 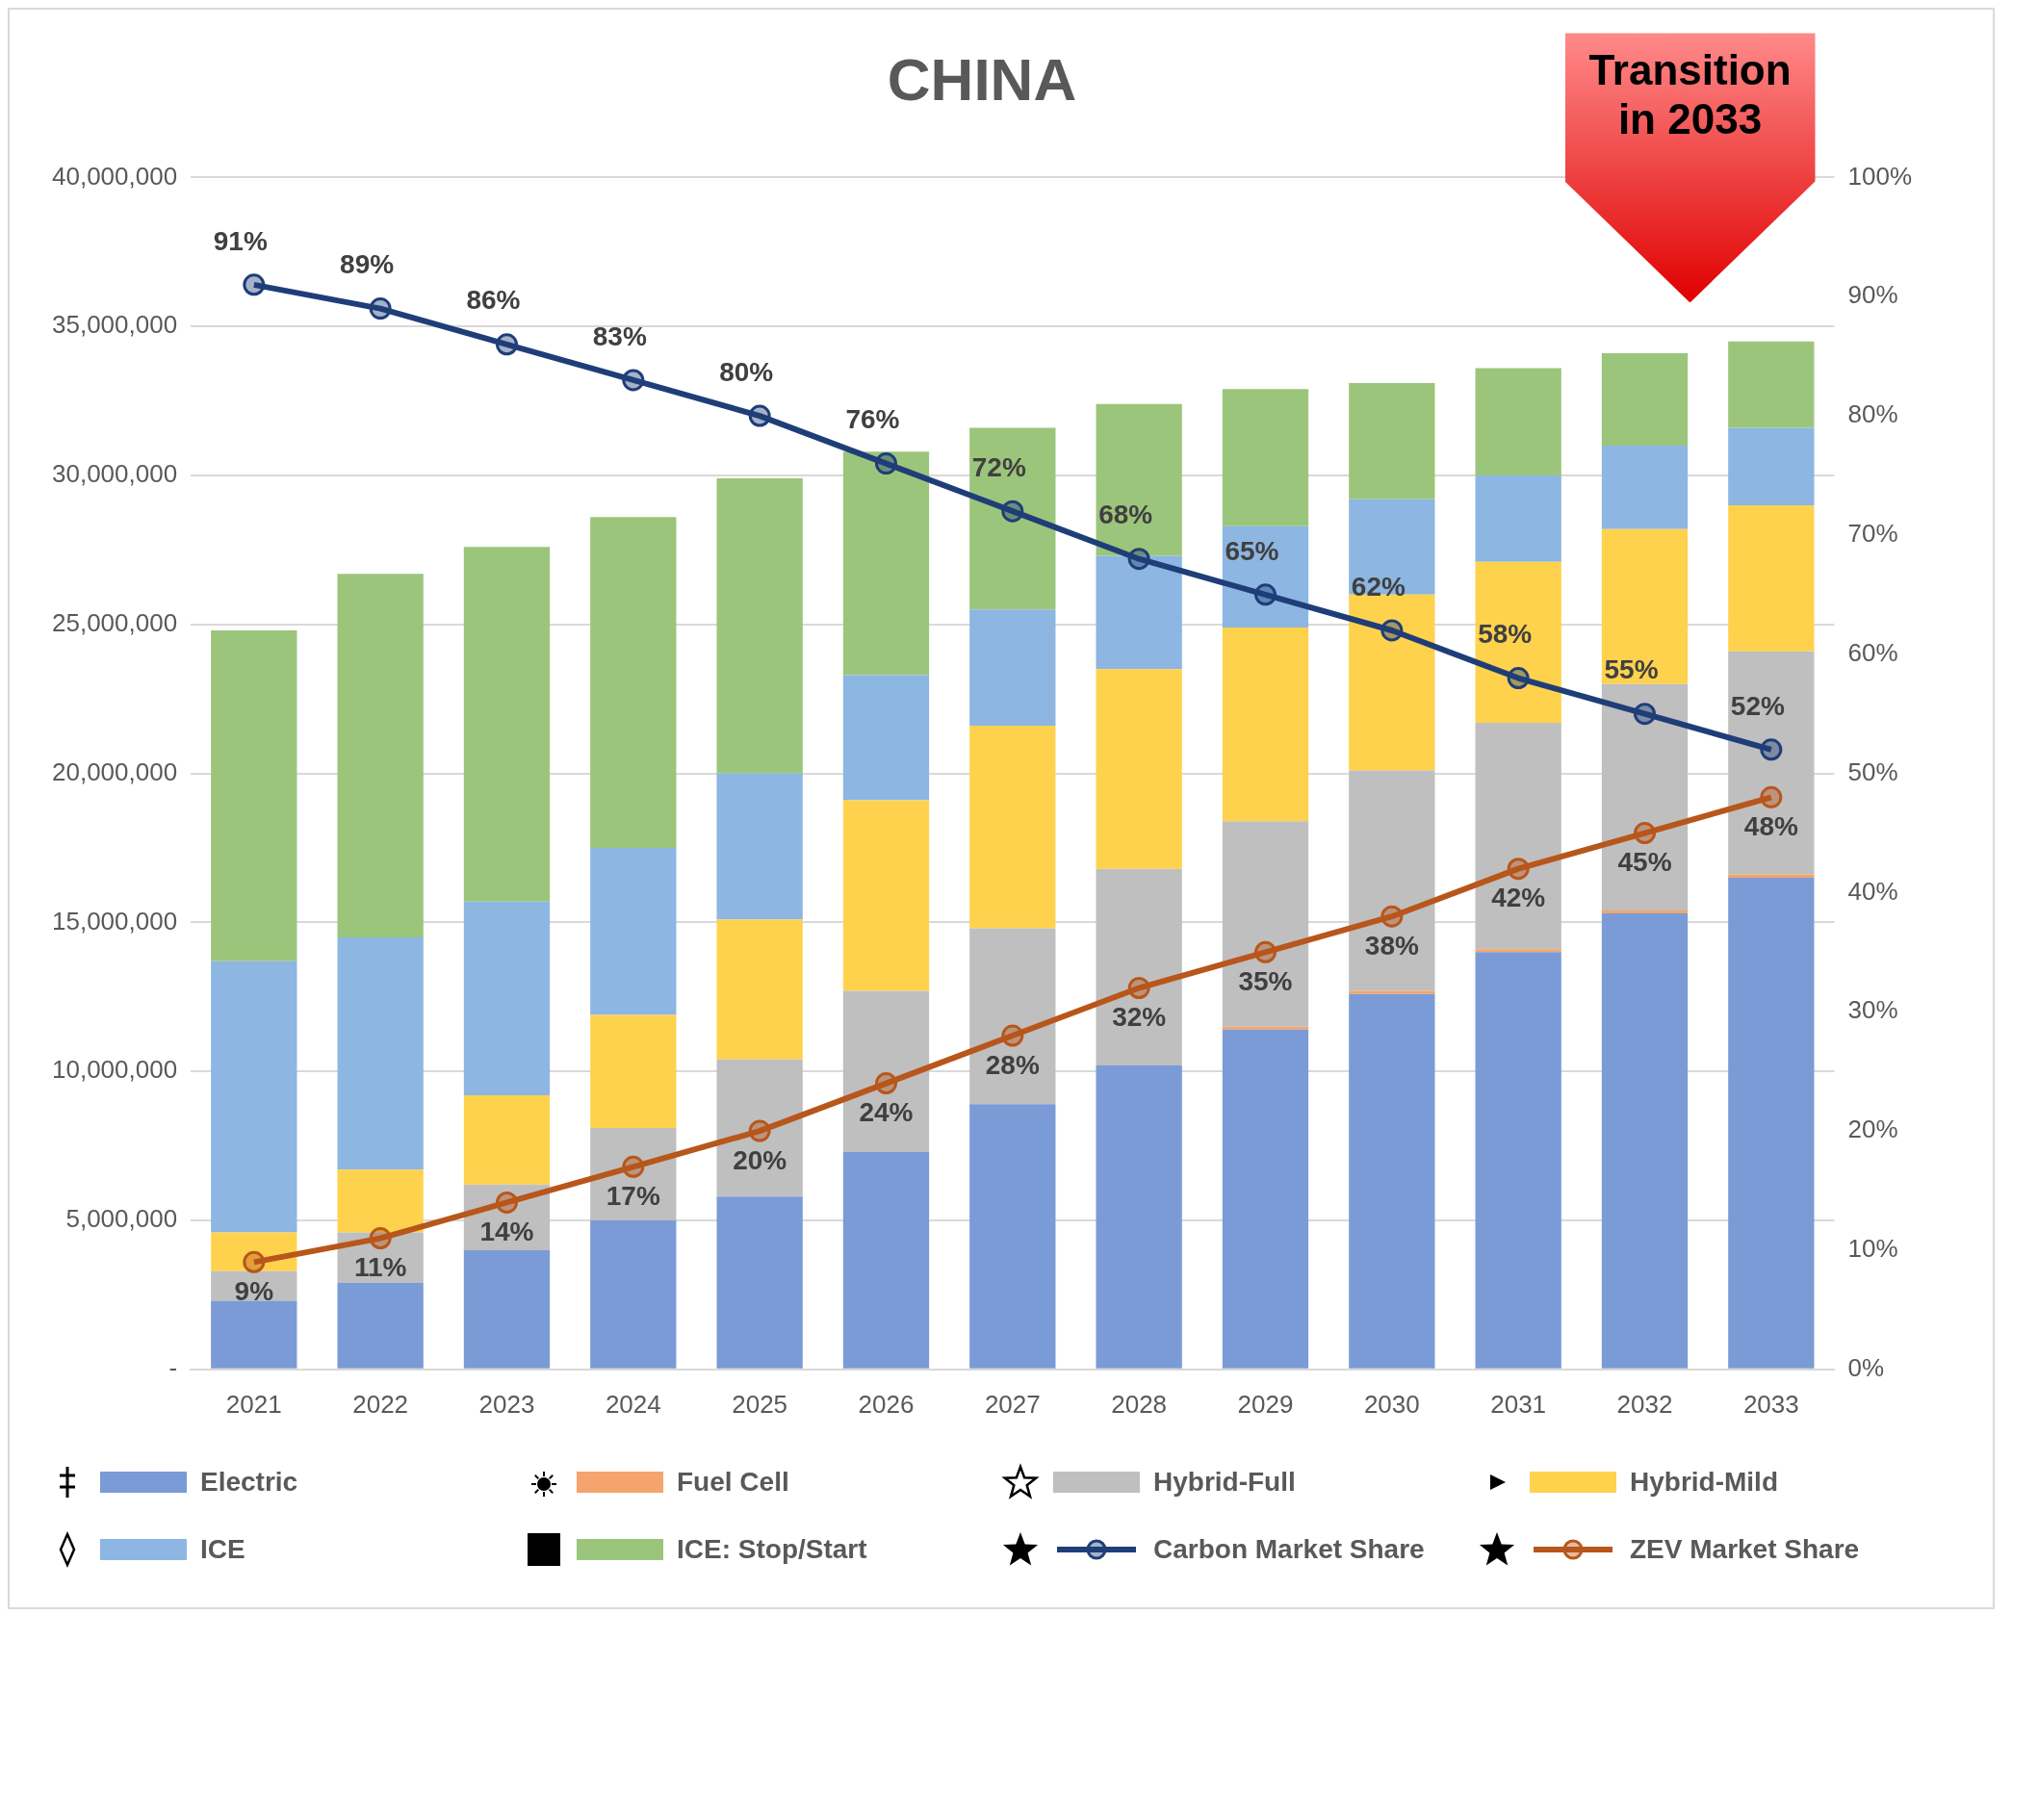 I want to click on y2-tick-label: 20%, so click(x=1872, y=1129).